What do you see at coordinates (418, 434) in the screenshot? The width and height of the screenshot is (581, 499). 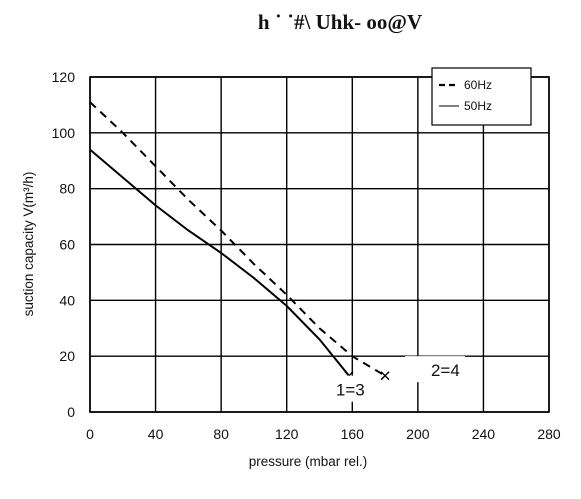 I see `x-tick-label: 200` at bounding box center [418, 434].